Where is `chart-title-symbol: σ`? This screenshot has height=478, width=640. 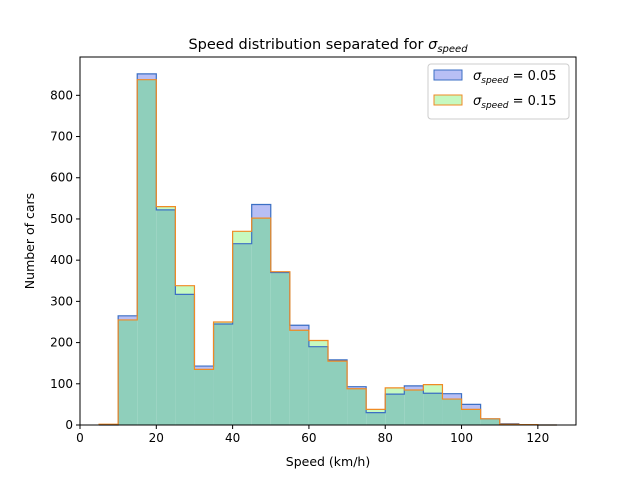 chart-title-symbol: σ is located at coordinates (433, 45).